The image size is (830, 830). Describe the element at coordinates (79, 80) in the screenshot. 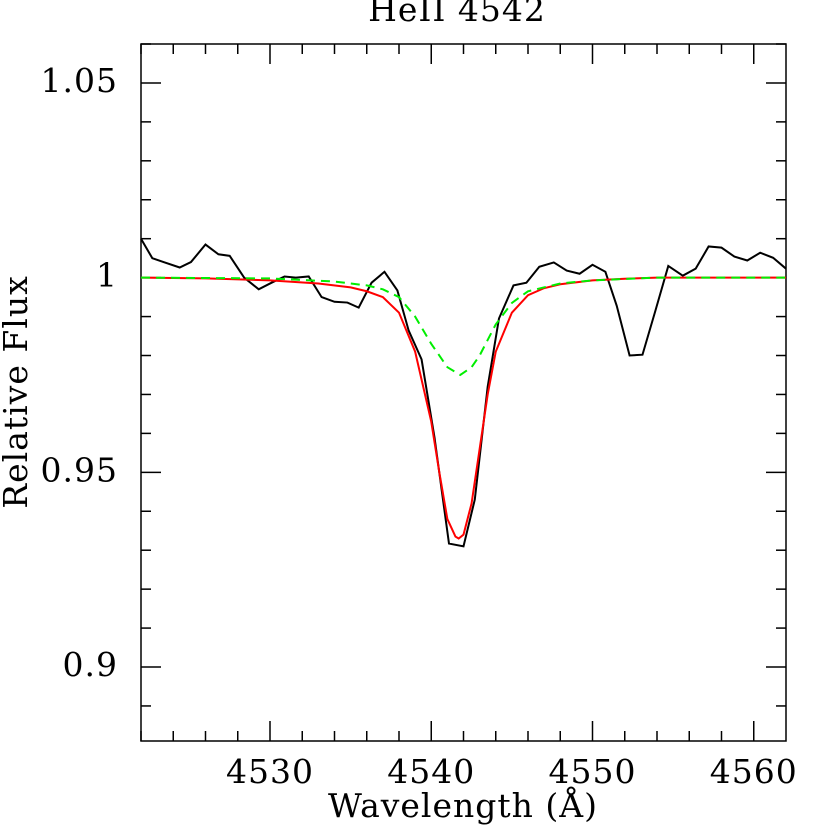

I see `y-tick-label: 1.05` at that location.